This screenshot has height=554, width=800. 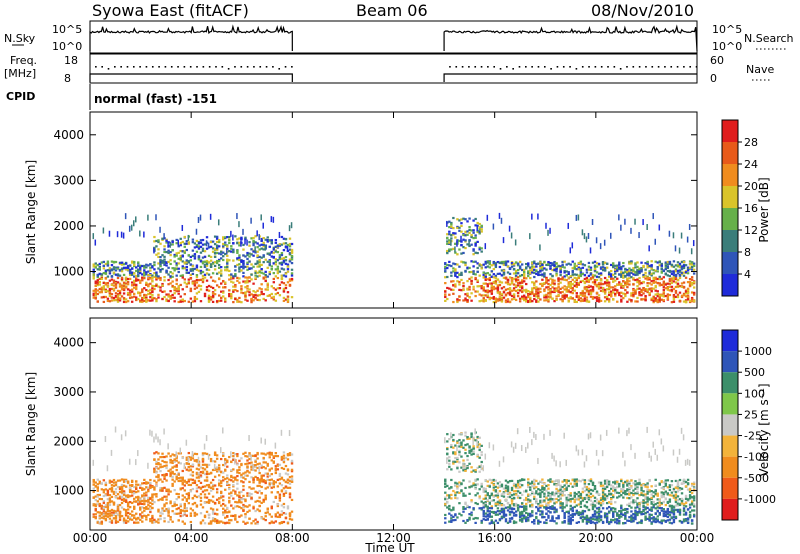 I want to click on y-tick-label: 3000, so click(x=68, y=180).